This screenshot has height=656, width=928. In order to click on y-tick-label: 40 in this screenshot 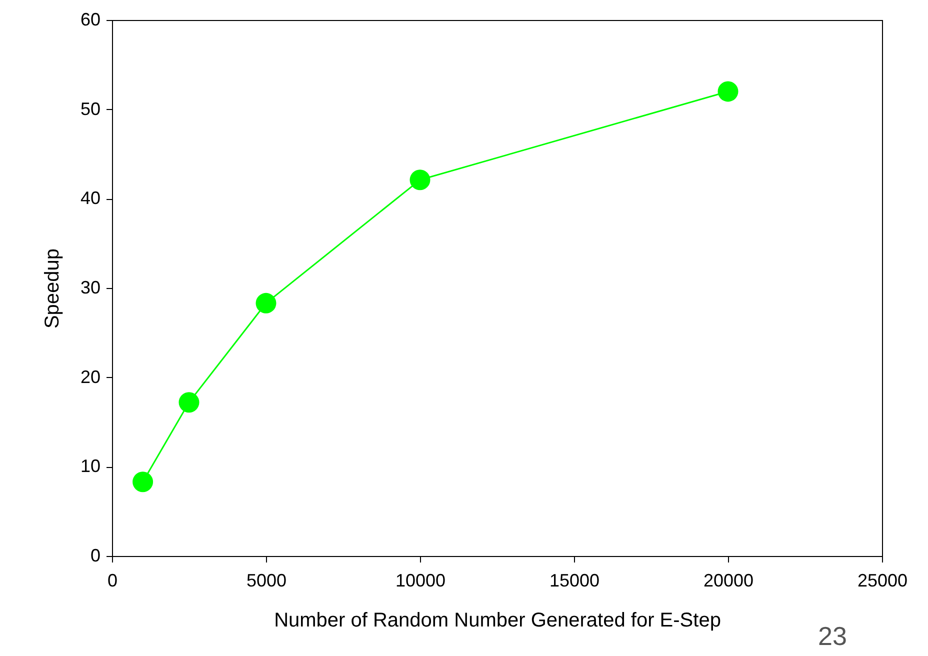, I will do `click(90, 198)`.